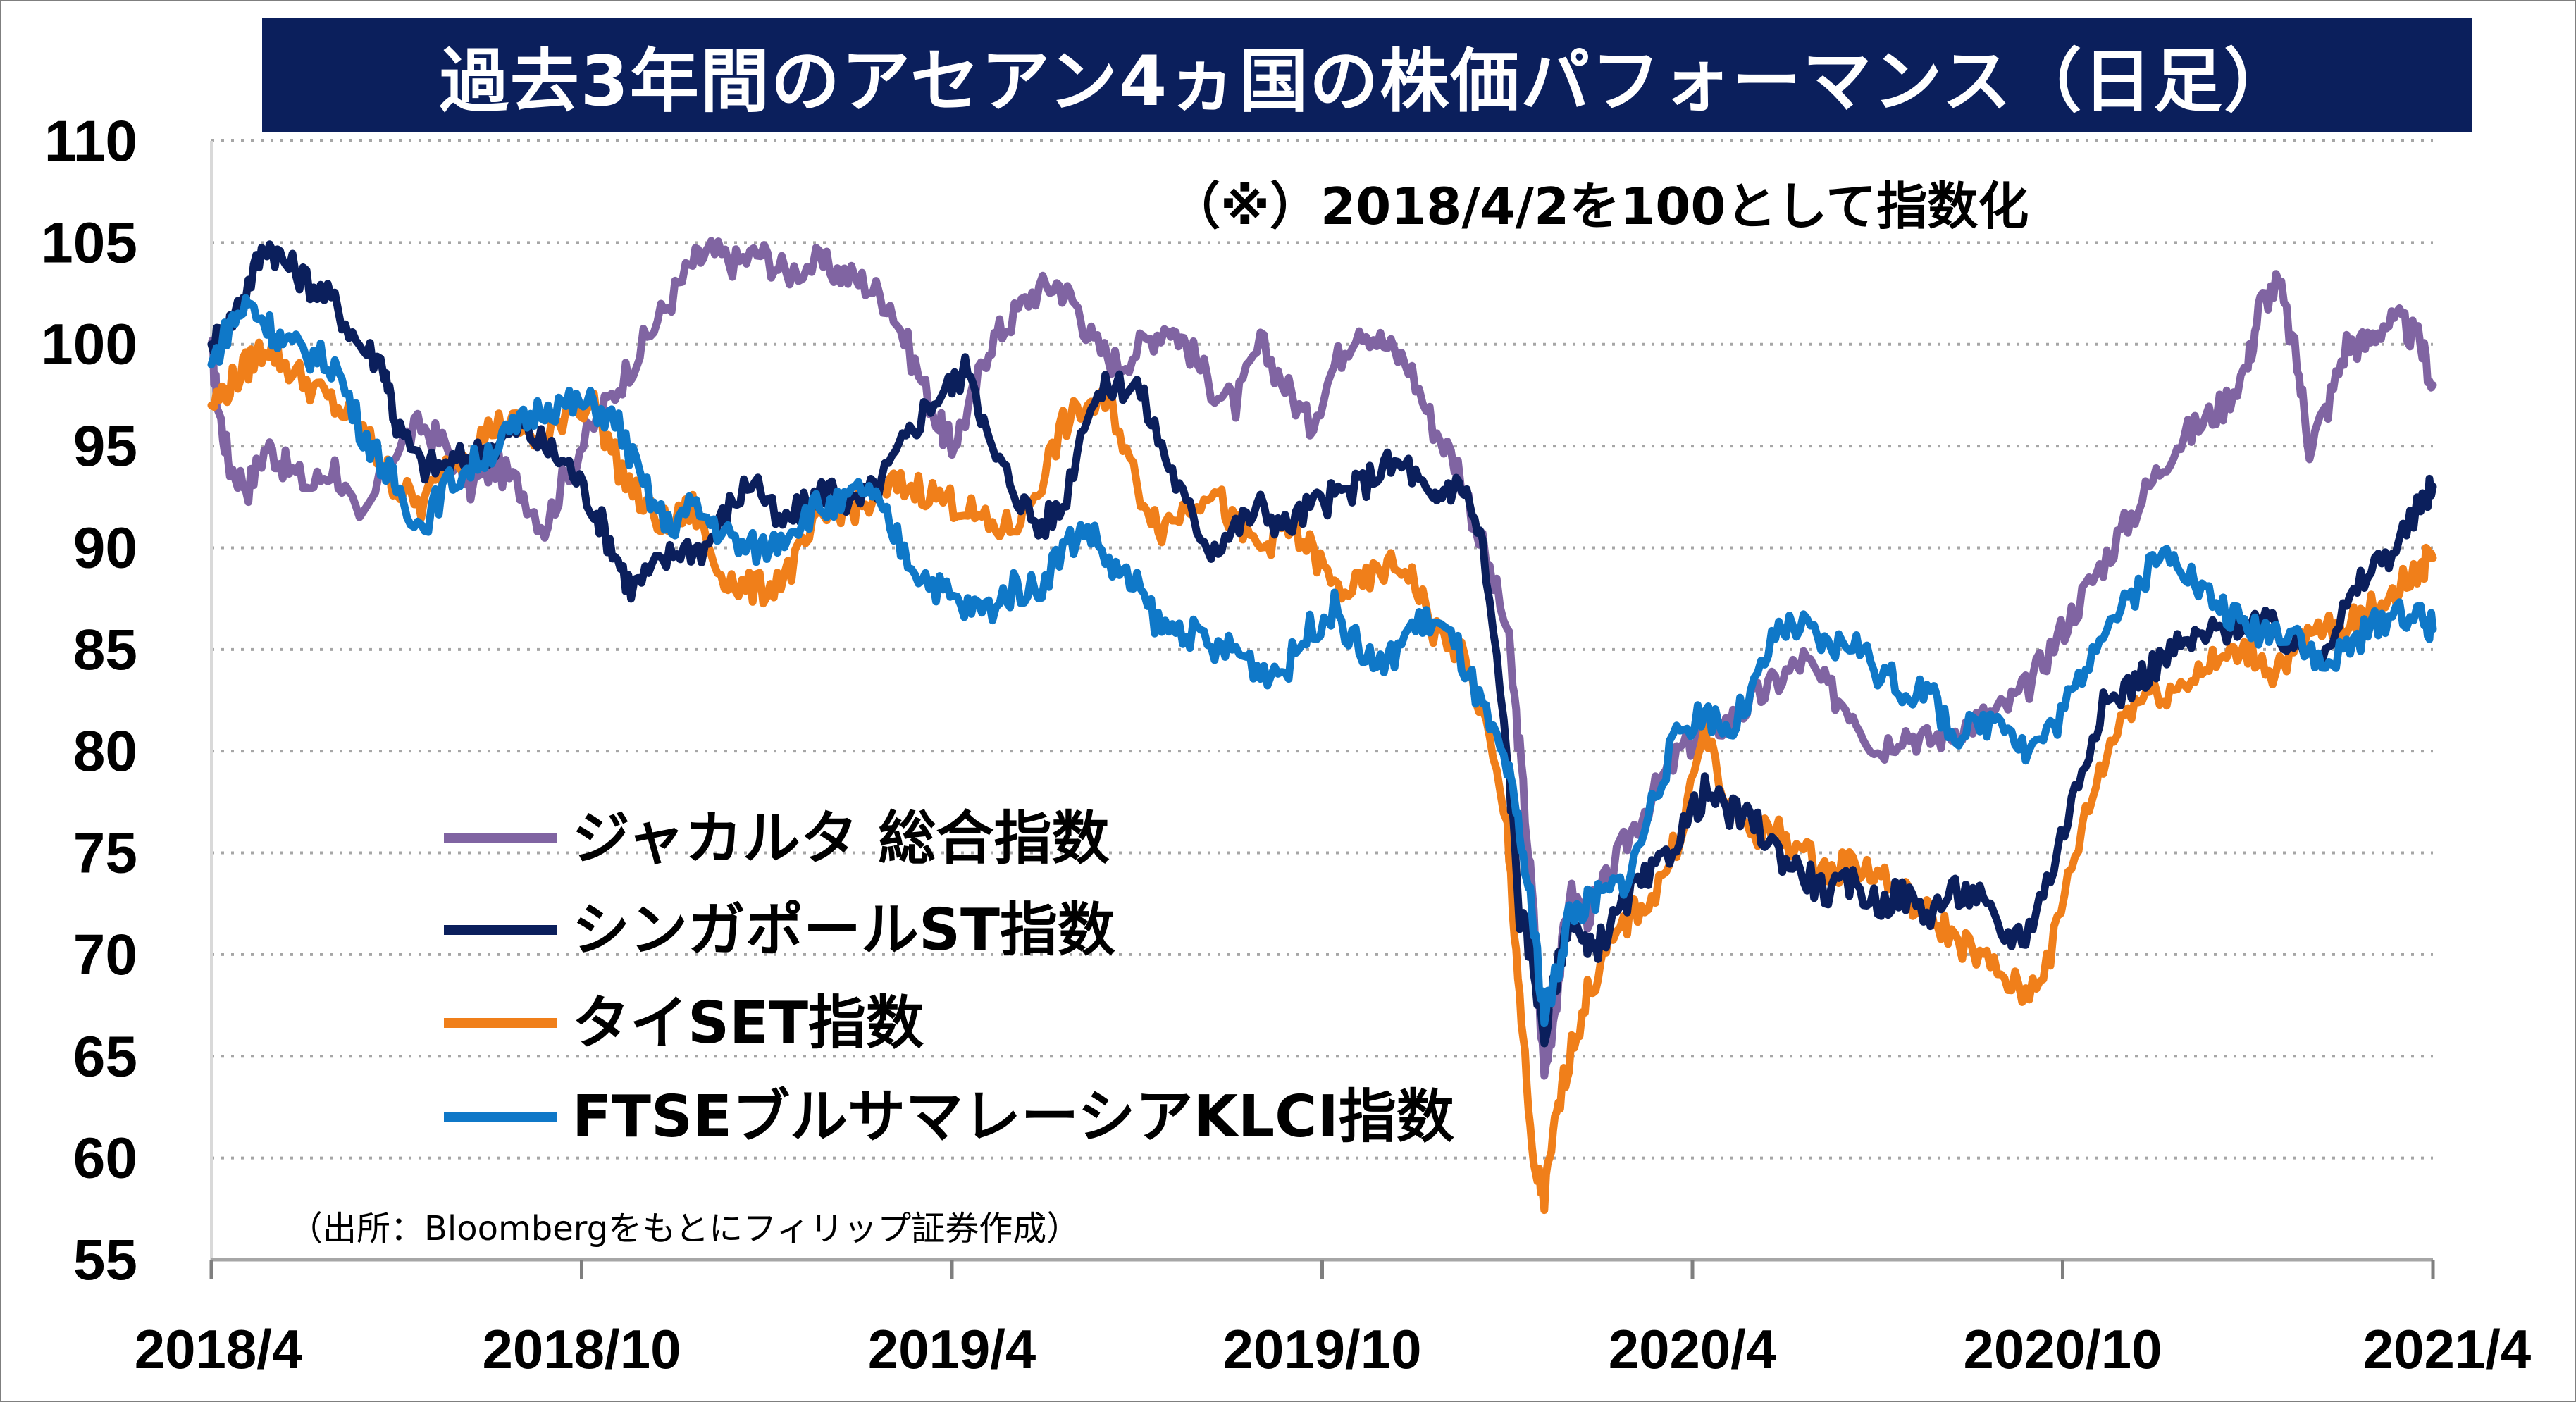  What do you see at coordinates (1693, 1349) in the screenshot?
I see `x-tick-label: 2020/4` at bounding box center [1693, 1349].